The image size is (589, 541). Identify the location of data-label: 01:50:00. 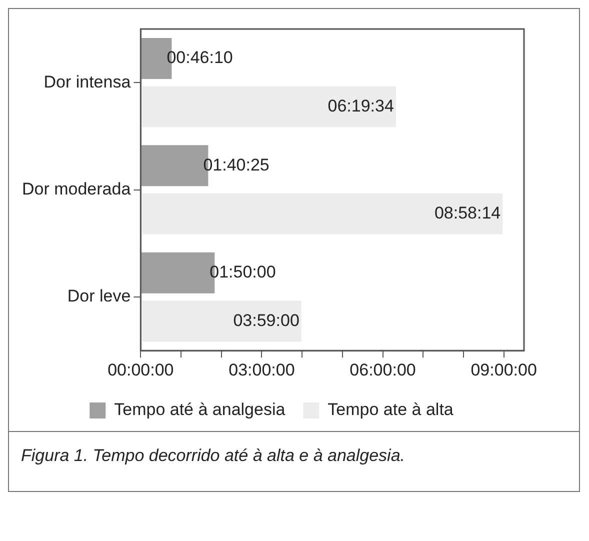
(243, 272).